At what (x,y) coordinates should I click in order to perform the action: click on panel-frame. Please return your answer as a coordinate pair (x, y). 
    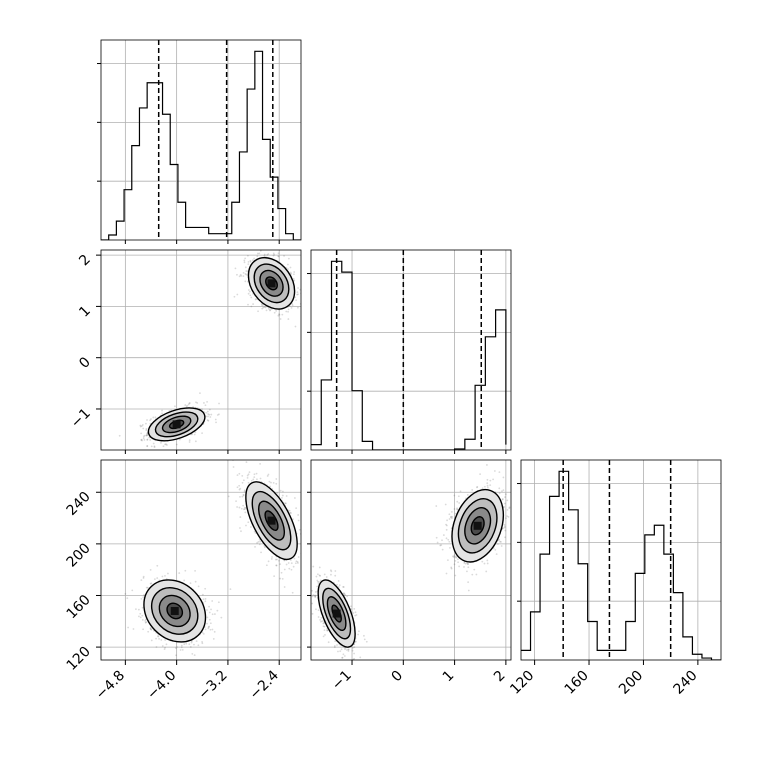
    Looking at the image, I should click on (201, 140).